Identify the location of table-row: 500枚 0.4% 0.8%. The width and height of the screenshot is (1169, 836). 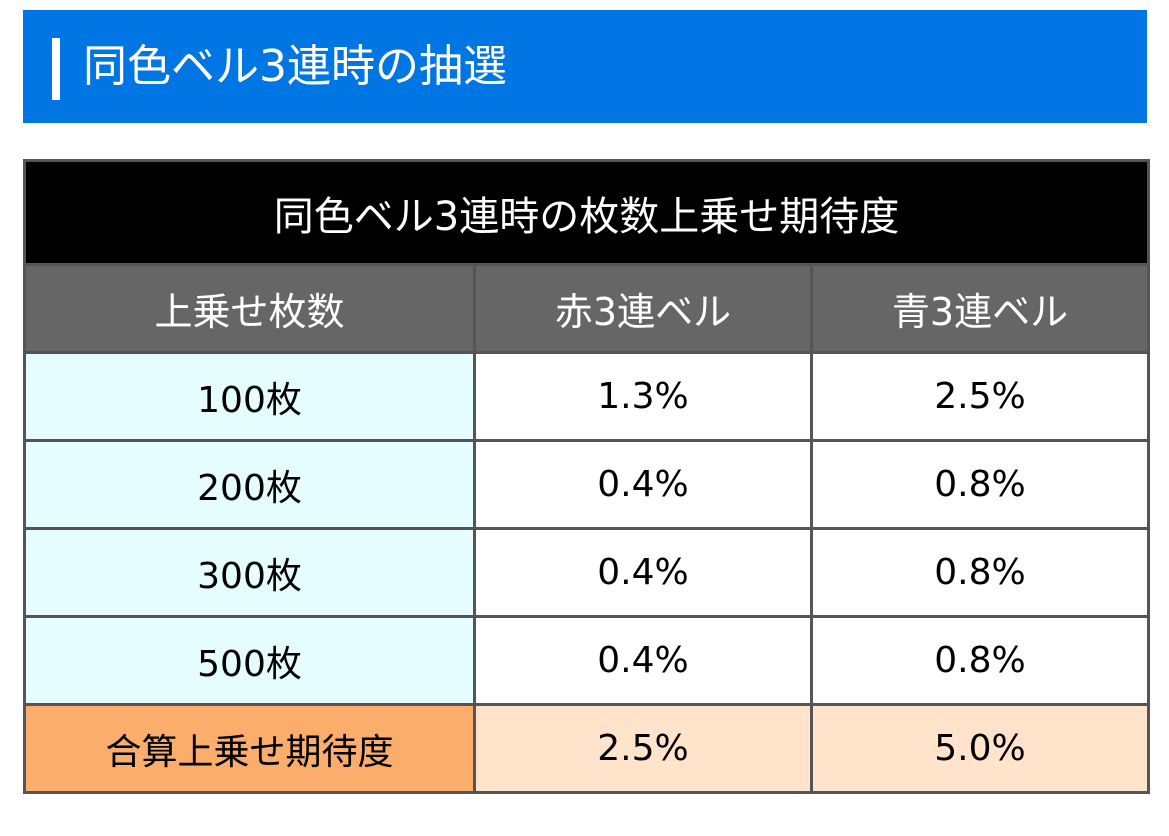
(586, 660).